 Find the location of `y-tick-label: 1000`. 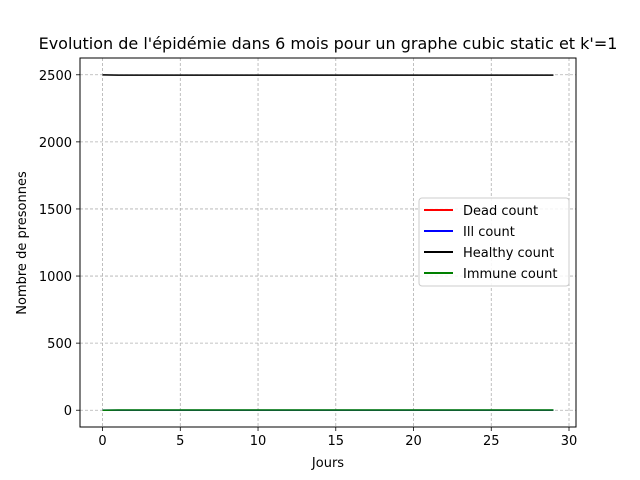

y-tick-label: 1000 is located at coordinates (55, 277).